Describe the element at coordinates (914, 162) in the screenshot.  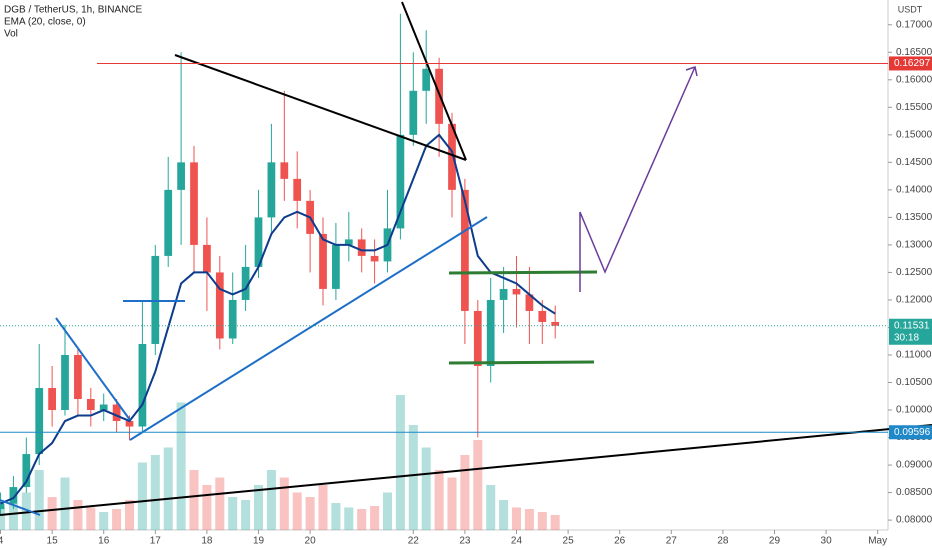
I see `y-tick-label: 0.14500` at that location.